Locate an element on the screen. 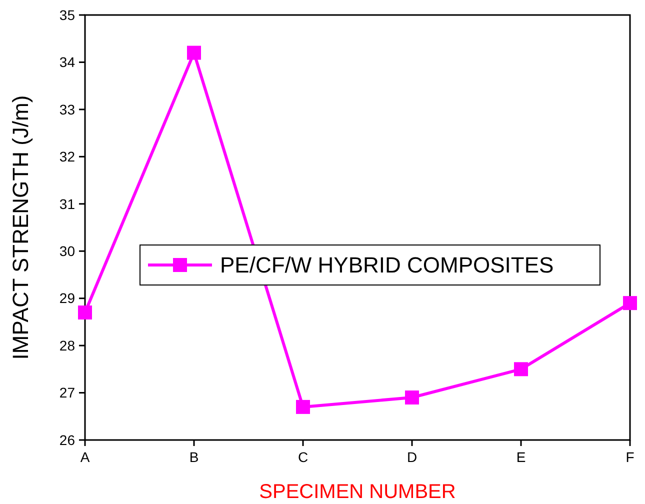 The height and width of the screenshot is (504, 645). y-tick-label: 28 is located at coordinates (67, 345).